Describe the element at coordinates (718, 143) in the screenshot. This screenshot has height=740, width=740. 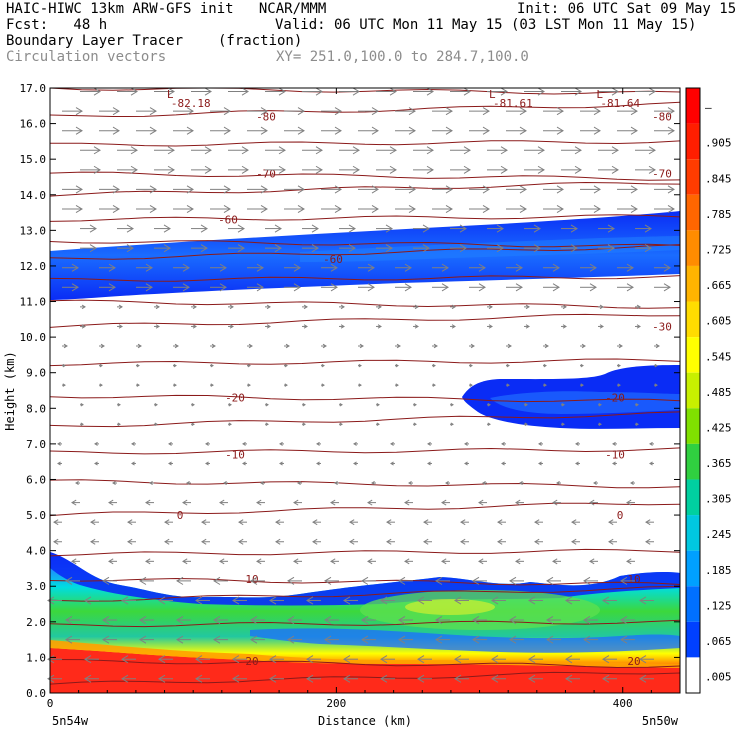
I see `colorbar-label: .905` at that location.